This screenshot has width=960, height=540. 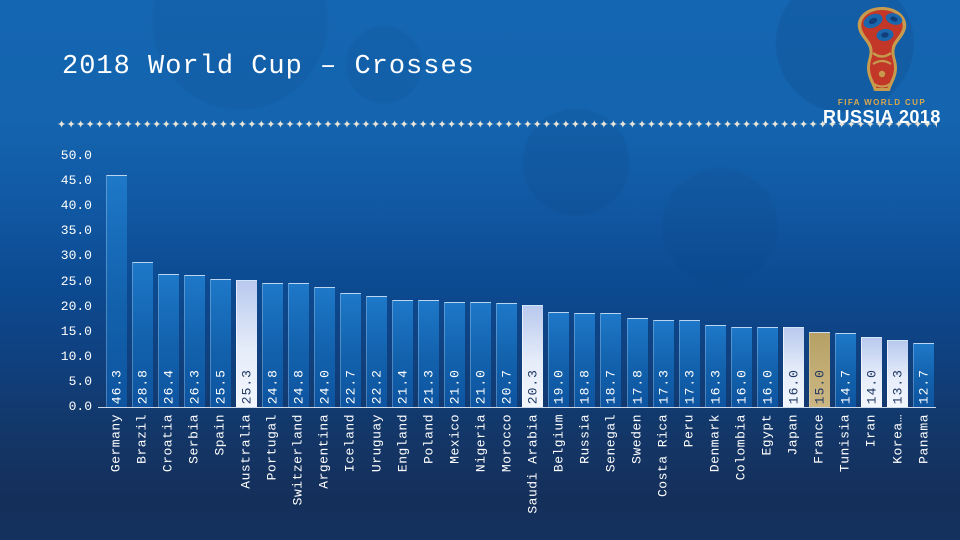 I want to click on bar-value-argentina: 24.0, so click(x=325, y=386).